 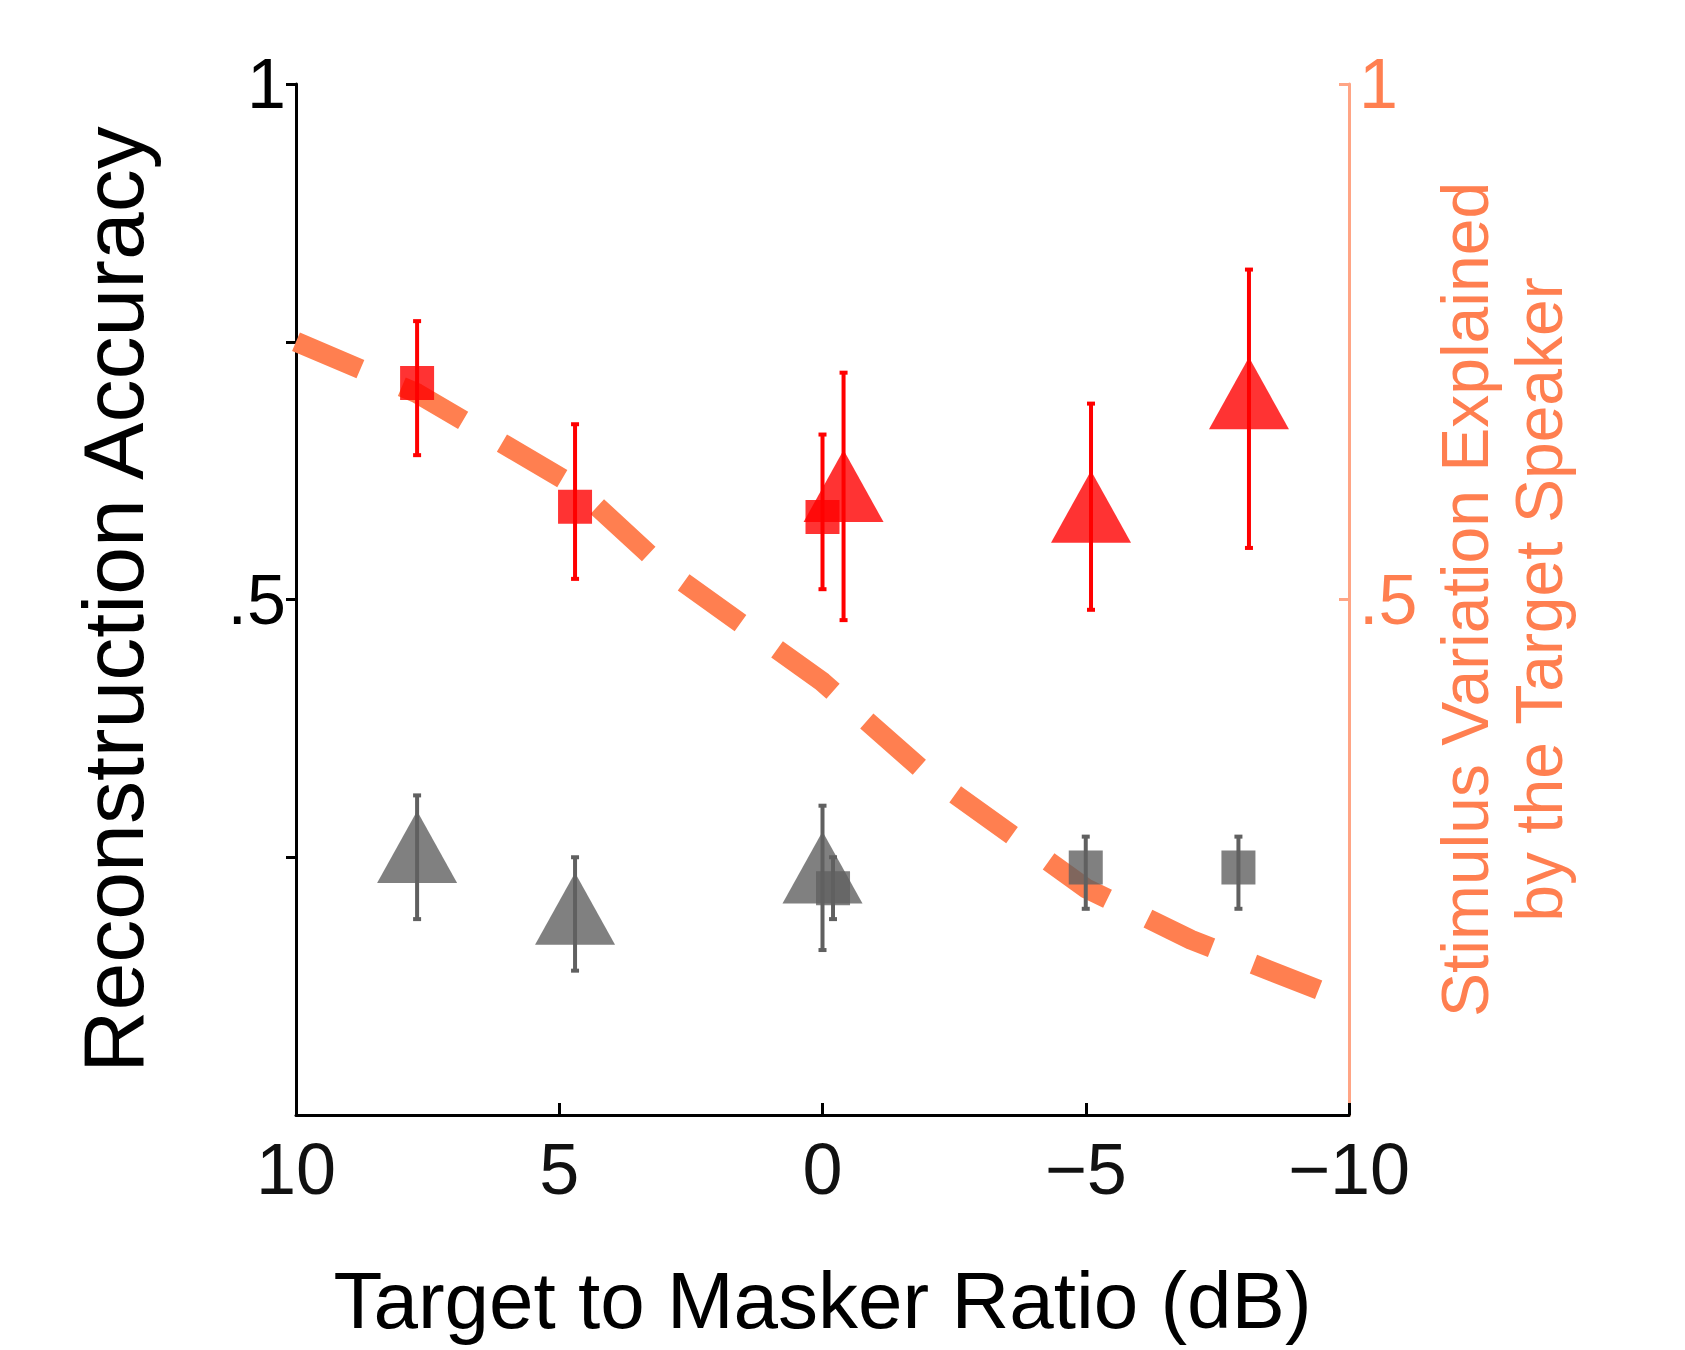 What do you see at coordinates (1388, 599) in the screenshot?
I see `y2-tick-label: .5` at bounding box center [1388, 599].